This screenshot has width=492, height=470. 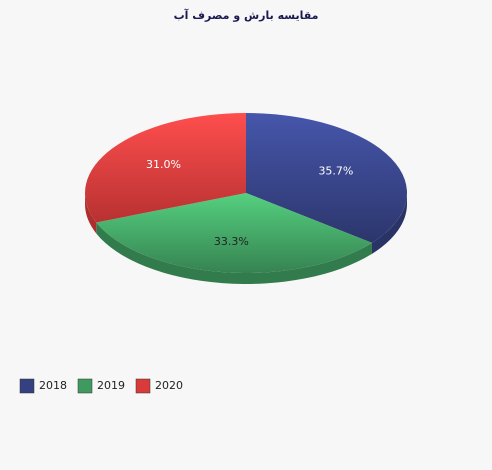 What do you see at coordinates (246, 15) in the screenshot?
I see `chart-title: مقایسه بارش و مصرف آب` at bounding box center [246, 15].